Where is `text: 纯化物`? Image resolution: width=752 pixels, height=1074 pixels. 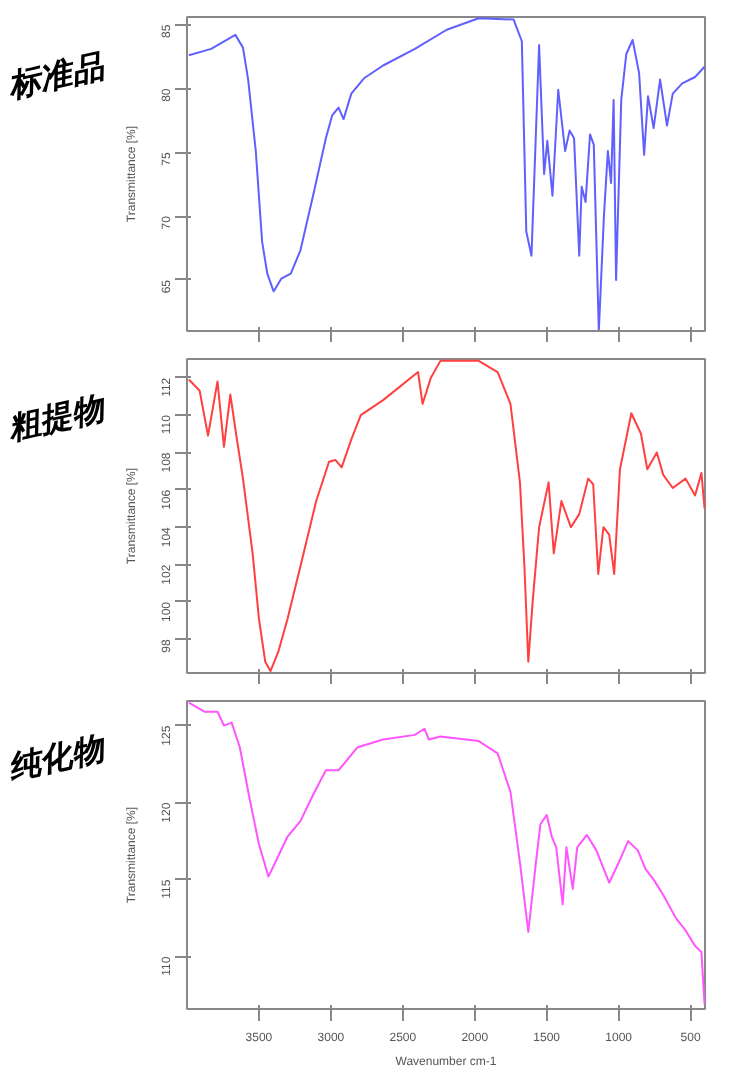 text: 纯化物 is located at coordinates (57, 759).